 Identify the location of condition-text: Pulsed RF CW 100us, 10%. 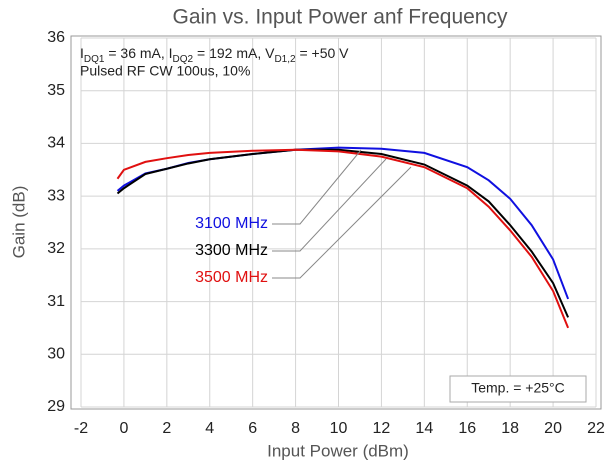
(165, 71).